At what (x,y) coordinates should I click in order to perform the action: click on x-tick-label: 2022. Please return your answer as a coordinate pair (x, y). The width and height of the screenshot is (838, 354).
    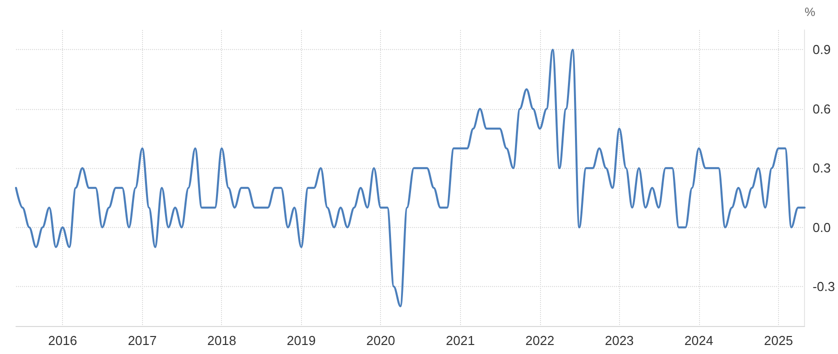
    Looking at the image, I should click on (539, 340).